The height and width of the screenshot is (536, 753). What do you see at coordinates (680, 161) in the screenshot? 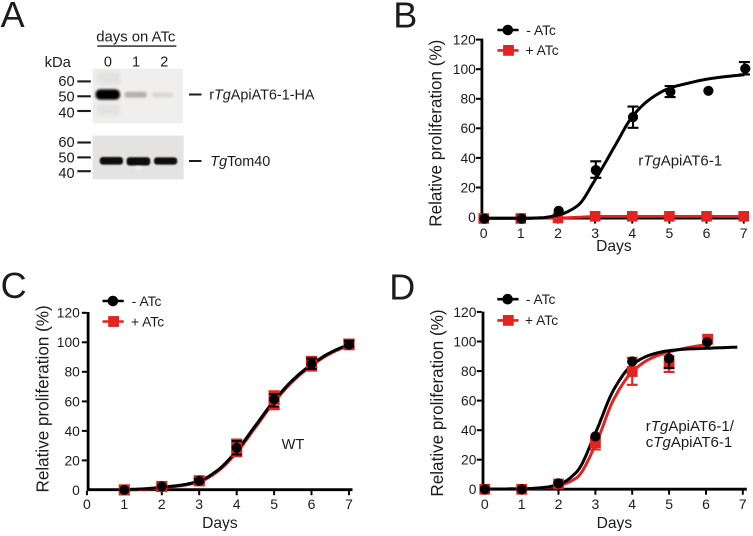
I see `svg-text: rTgApiAT6-1` at bounding box center [680, 161].